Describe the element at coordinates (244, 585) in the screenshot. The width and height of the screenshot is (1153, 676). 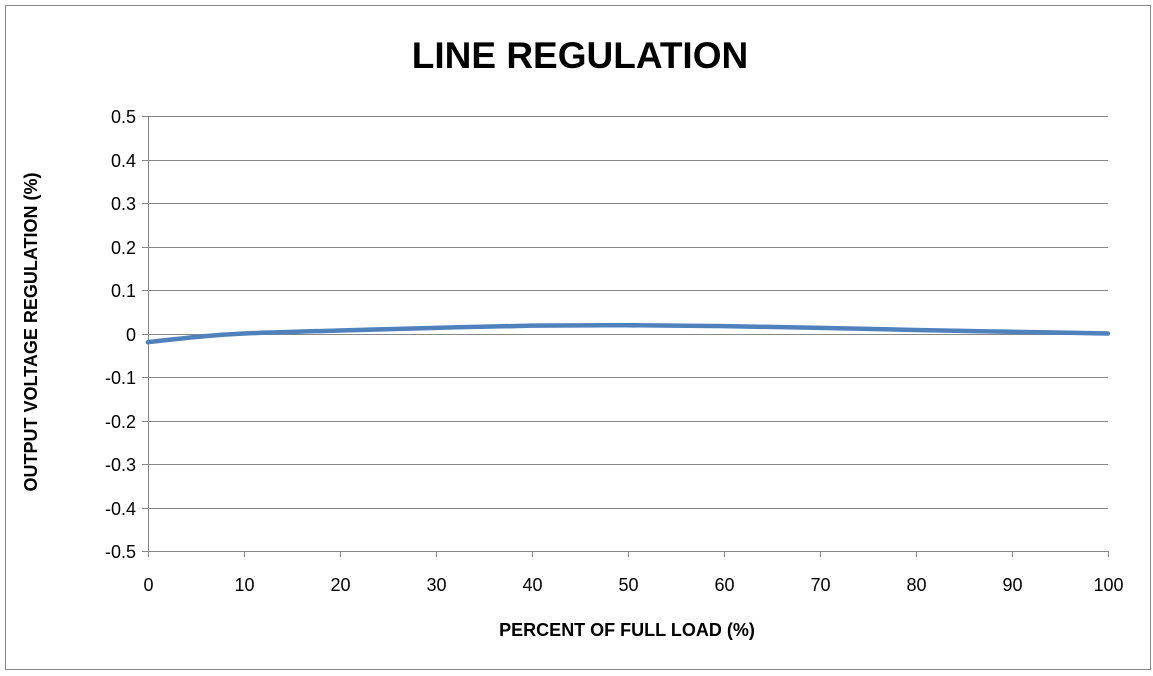
I see `x-tick-label: 10` at that location.